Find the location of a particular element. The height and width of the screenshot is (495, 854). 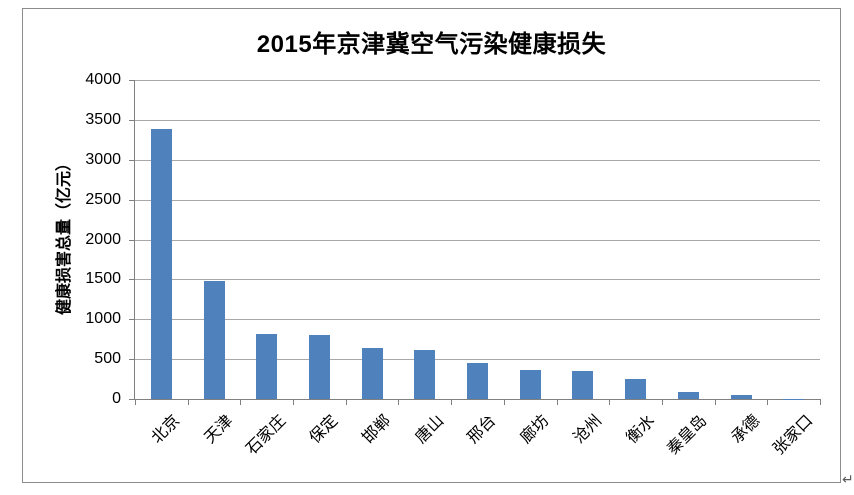

x-category-label: 沧州 is located at coordinates (588, 429).